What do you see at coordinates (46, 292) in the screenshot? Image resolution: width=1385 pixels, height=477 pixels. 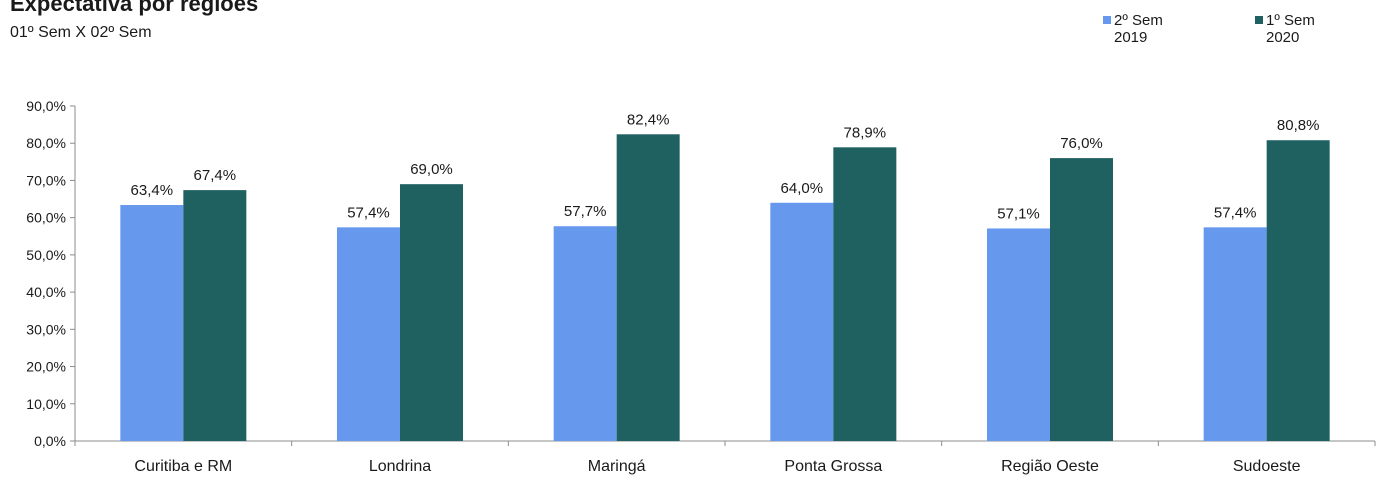 I see `y-tick-label: 40,0%` at bounding box center [46, 292].